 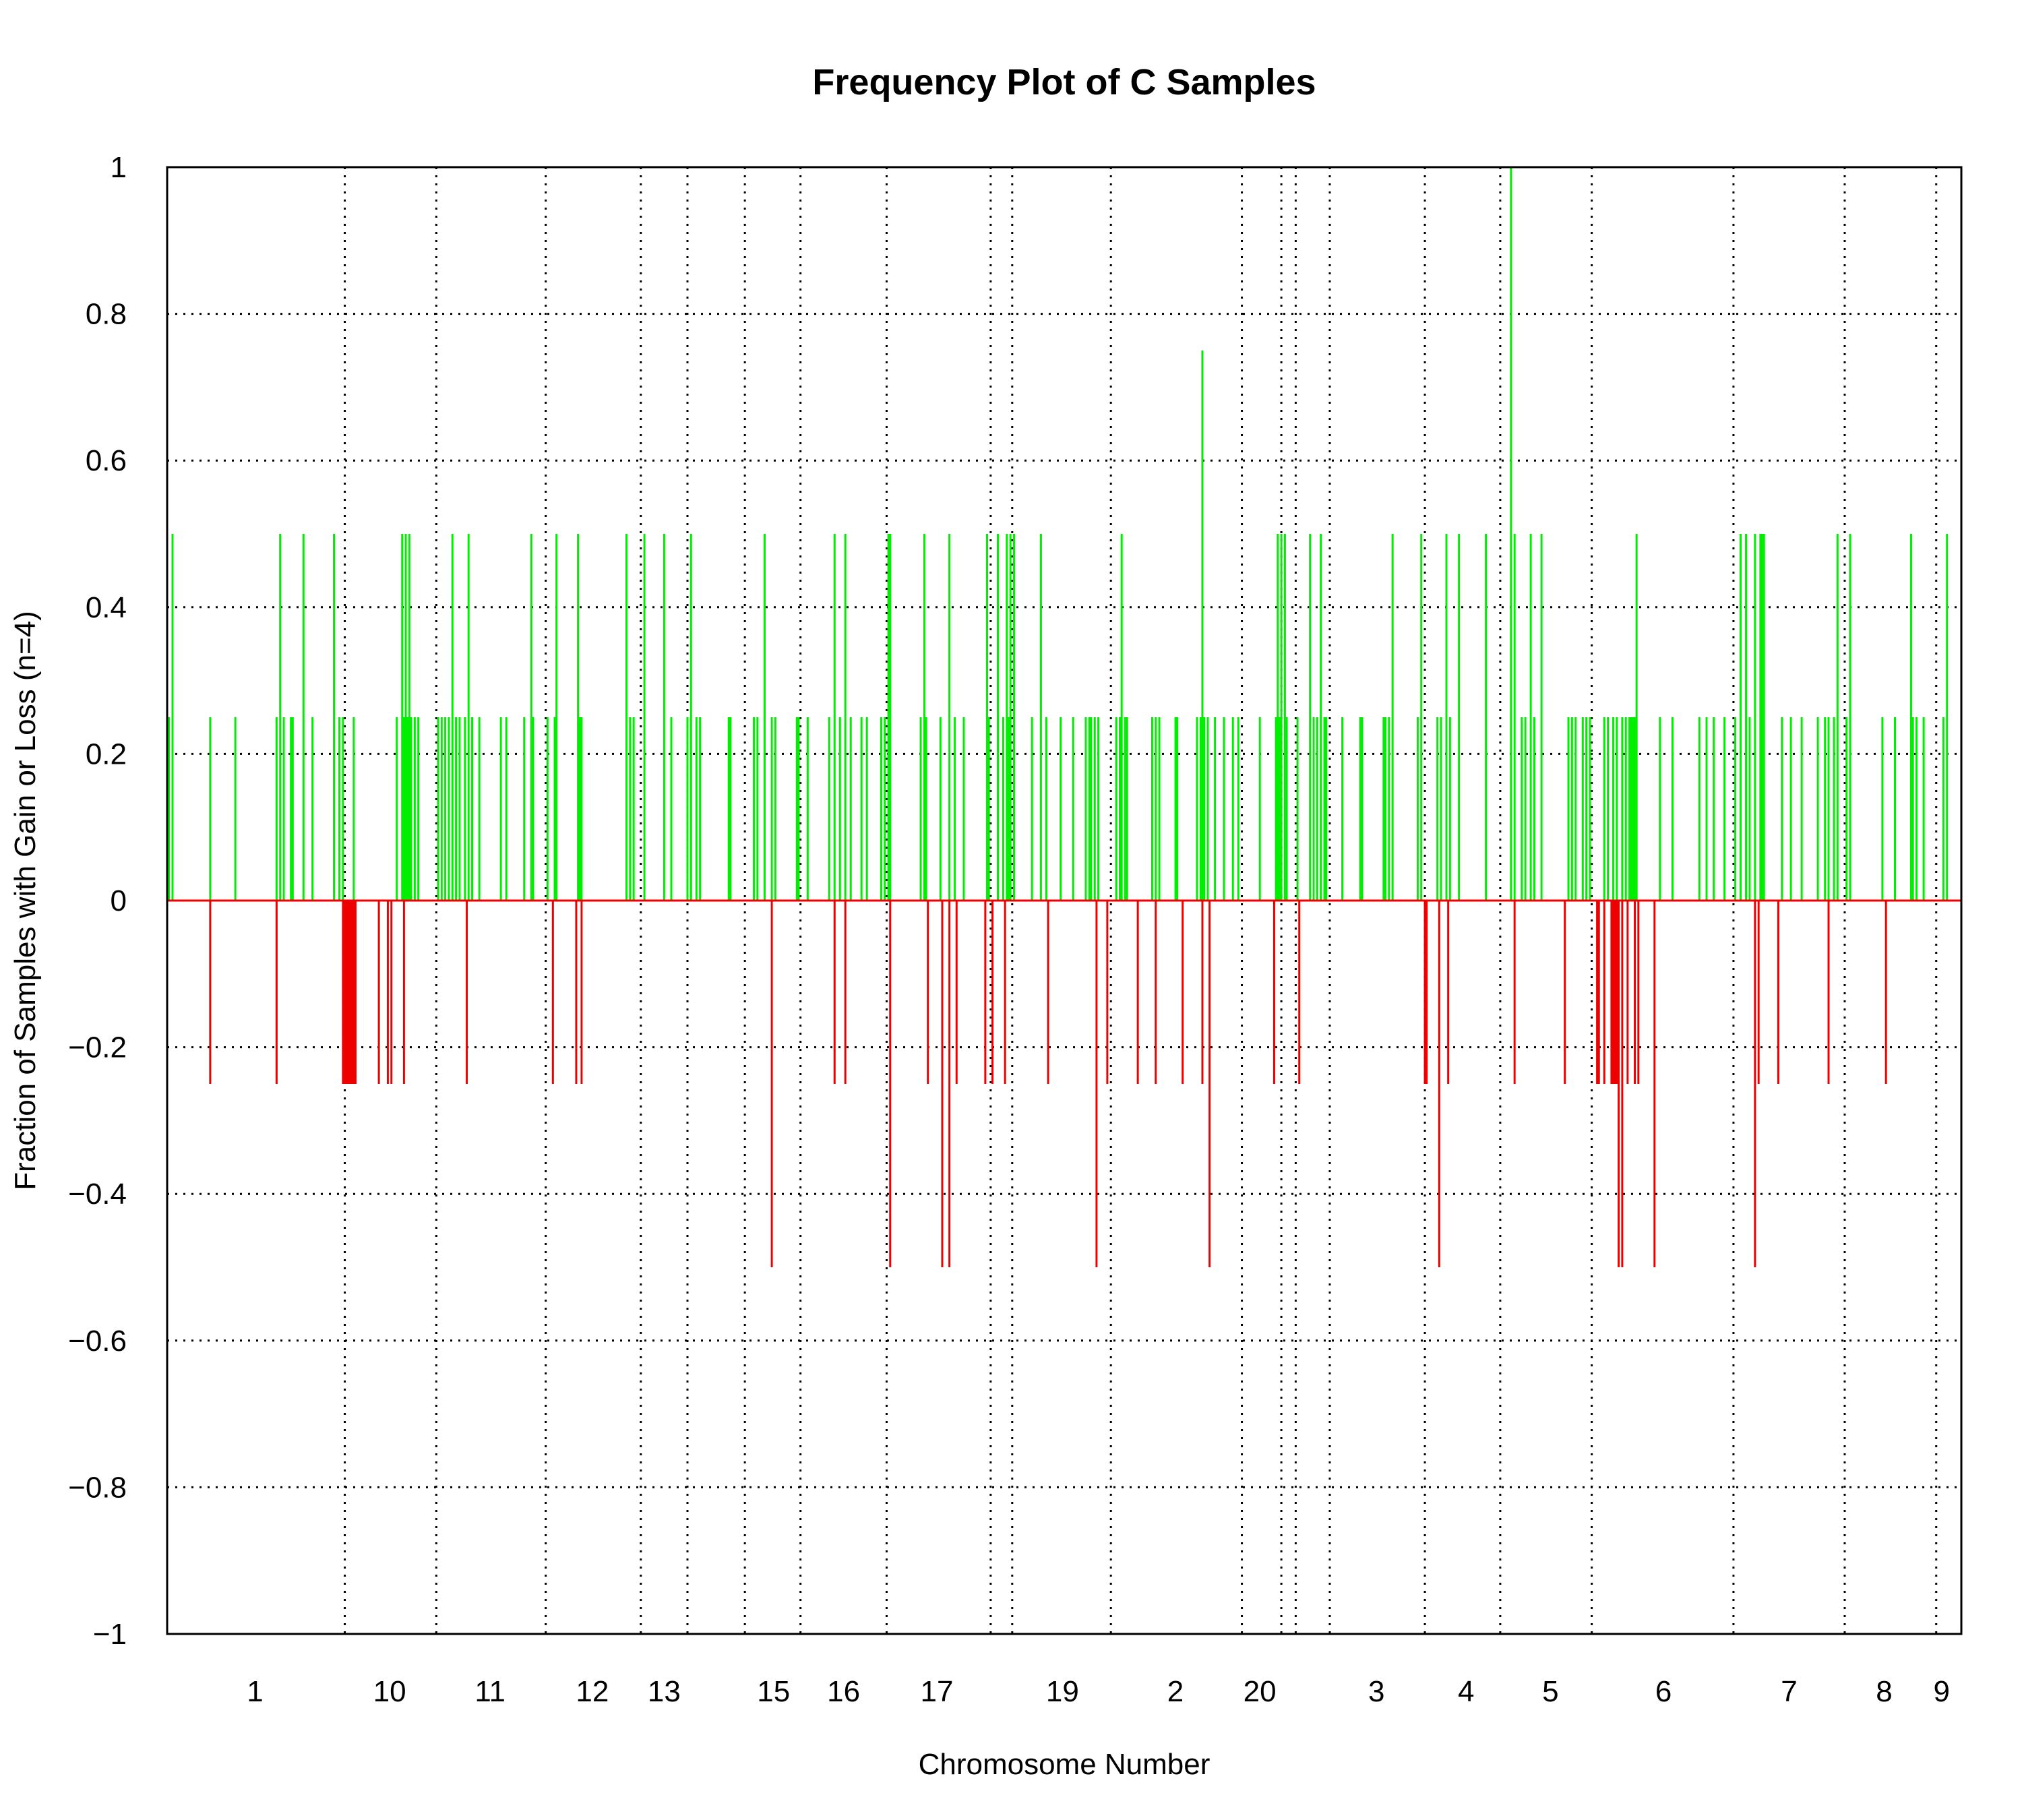 What do you see at coordinates (1941, 1691) in the screenshot?
I see `chromosome-label: 9` at bounding box center [1941, 1691].